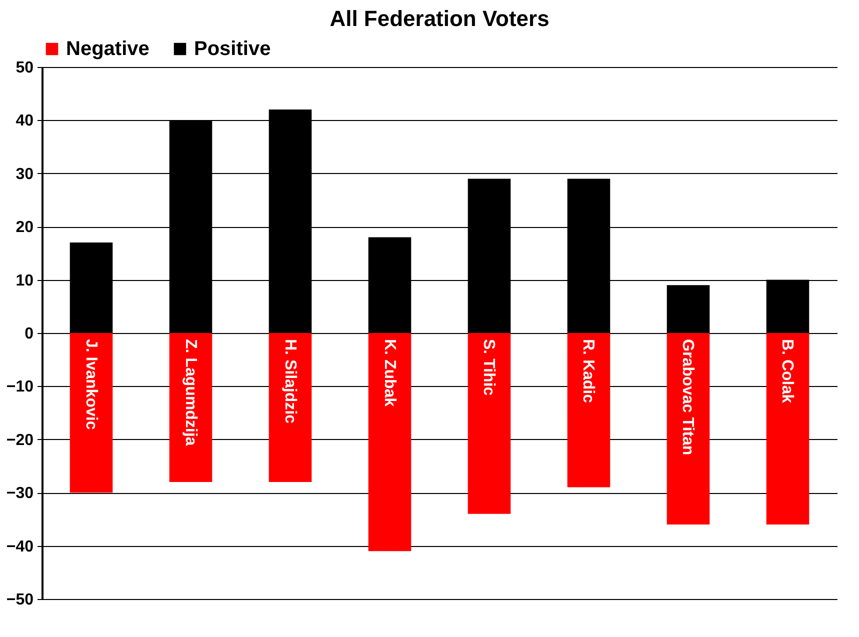  Describe the element at coordinates (20, 493) in the screenshot. I see `y-tick-label: −30` at that location.